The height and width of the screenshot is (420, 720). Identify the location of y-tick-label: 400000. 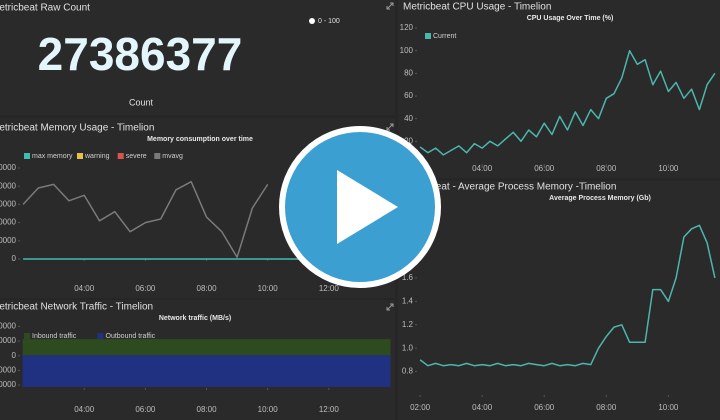
(8, 222).